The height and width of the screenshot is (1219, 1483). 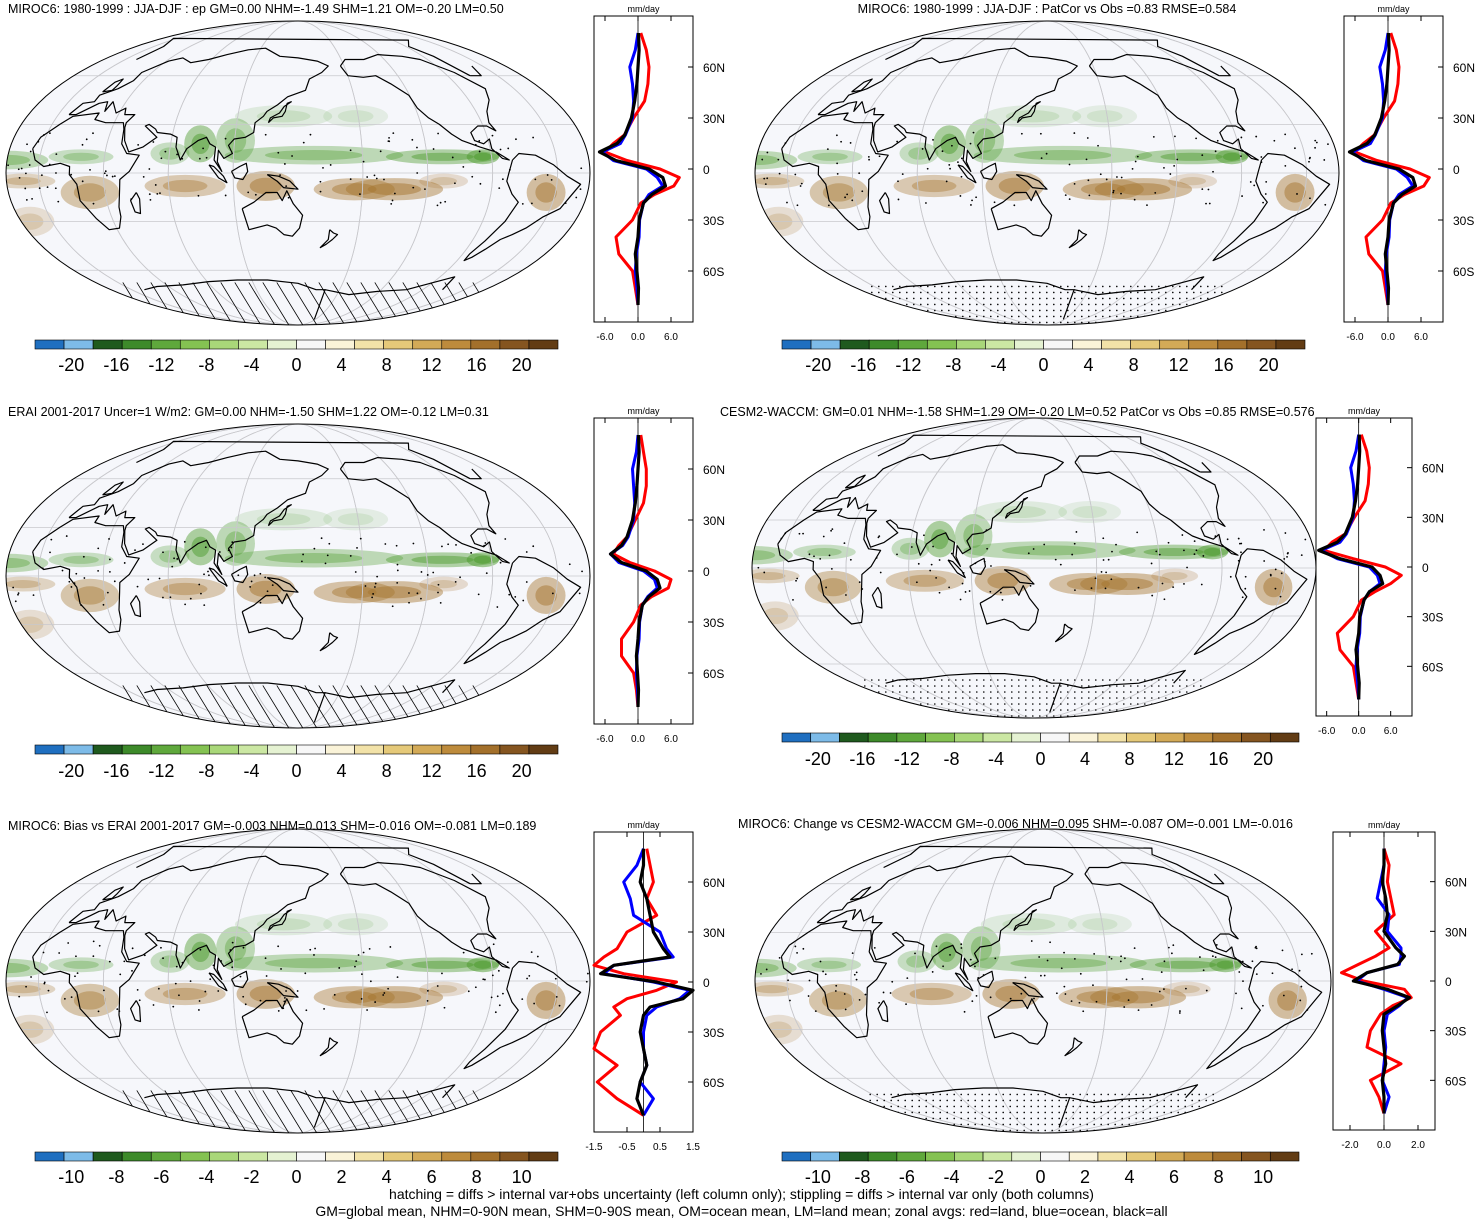 What do you see at coordinates (522, 1015) in the screenshot?
I see `coastline-south-america` at bounding box center [522, 1015].